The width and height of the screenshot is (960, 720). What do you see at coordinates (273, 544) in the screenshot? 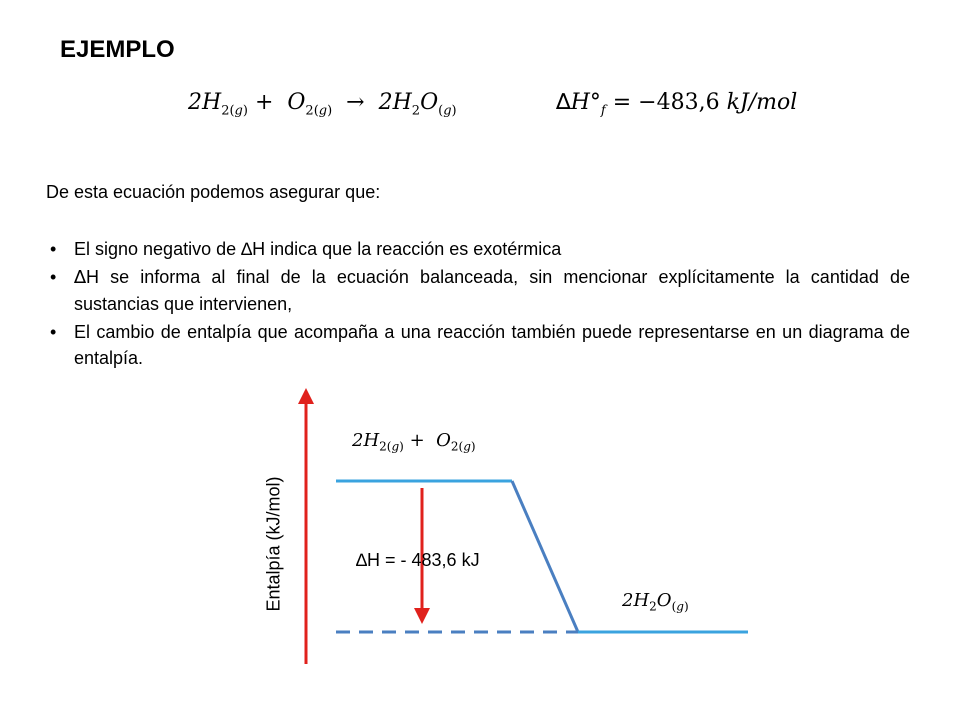
I see `y-axis-label: Entalpía (kJ/mol)` at bounding box center [273, 544].